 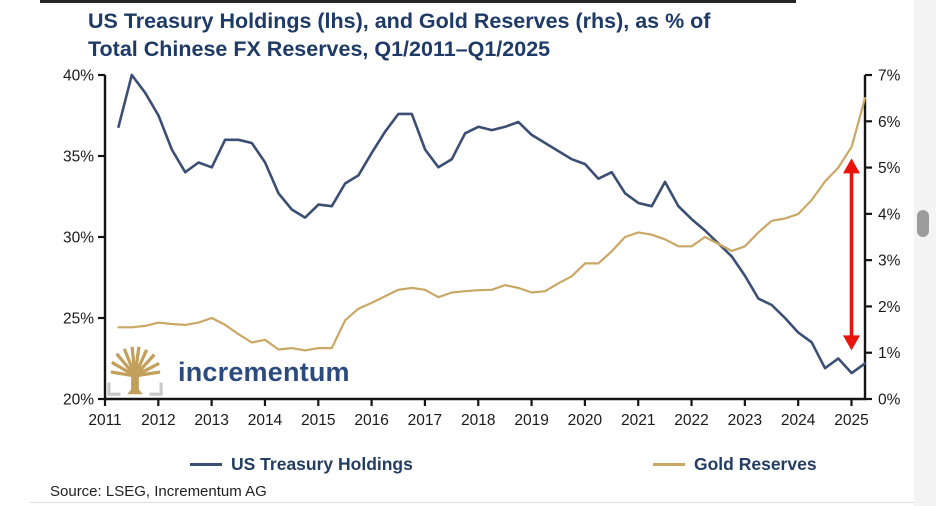 What do you see at coordinates (322, 463) in the screenshot?
I see `legend-label-treasury: US Treasury Holdings` at bounding box center [322, 463].